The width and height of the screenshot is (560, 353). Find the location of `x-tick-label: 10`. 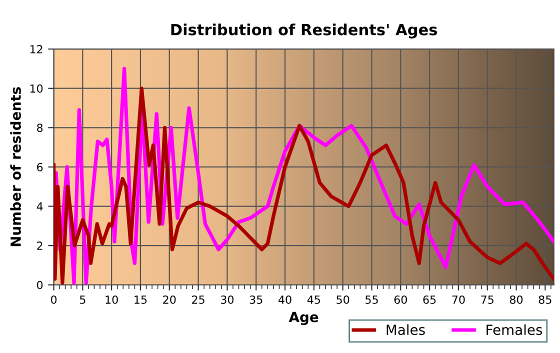

x-tick-label: 10 is located at coordinates (112, 299).